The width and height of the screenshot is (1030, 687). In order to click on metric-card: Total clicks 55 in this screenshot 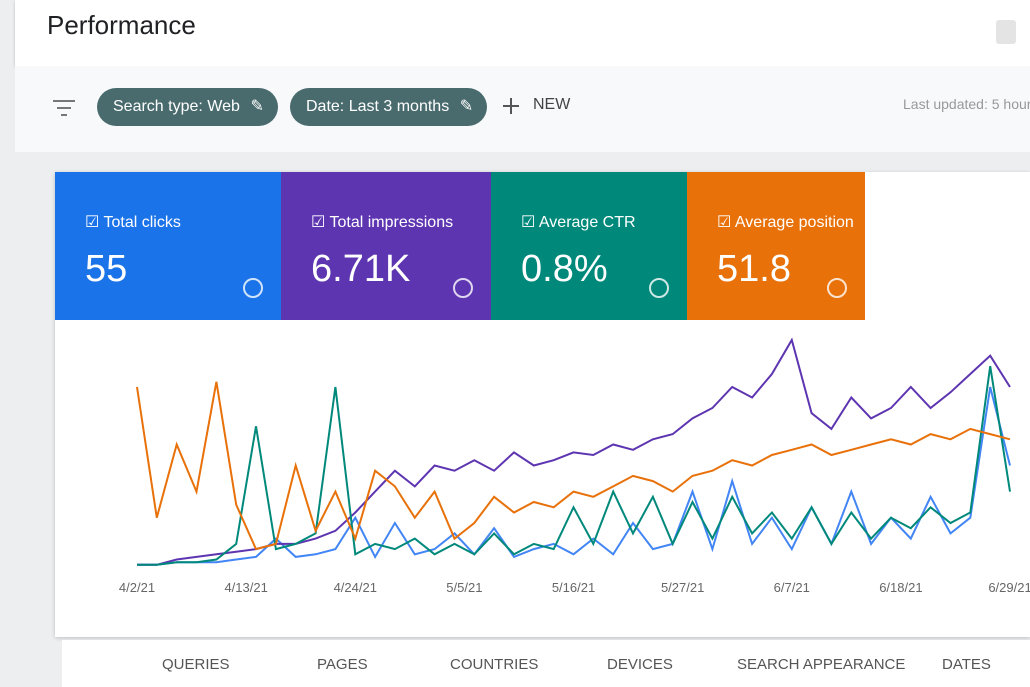, I will do `click(168, 246)`.